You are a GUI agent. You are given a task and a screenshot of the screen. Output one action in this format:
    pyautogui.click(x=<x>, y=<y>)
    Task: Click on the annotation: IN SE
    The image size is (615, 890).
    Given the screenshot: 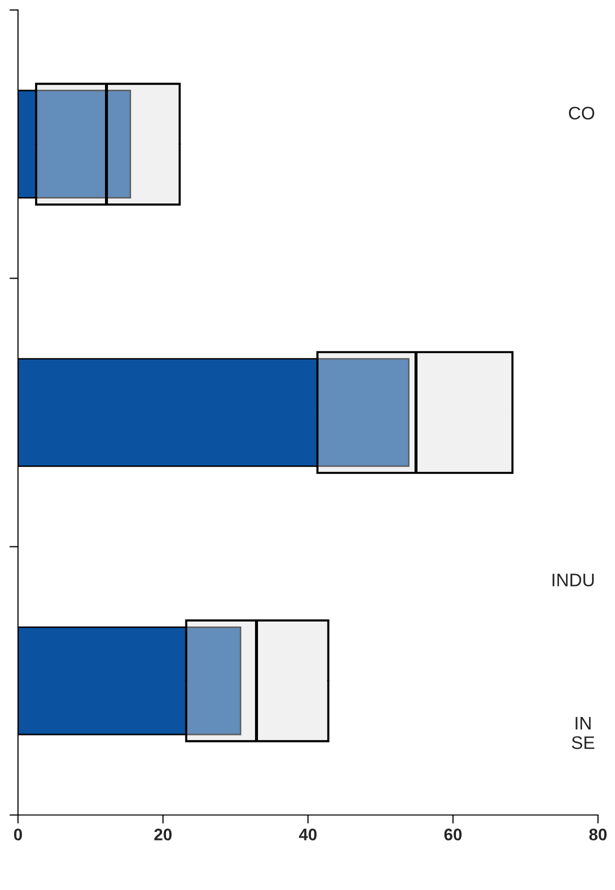 What is the action you would take?
    pyautogui.click(x=583, y=733)
    